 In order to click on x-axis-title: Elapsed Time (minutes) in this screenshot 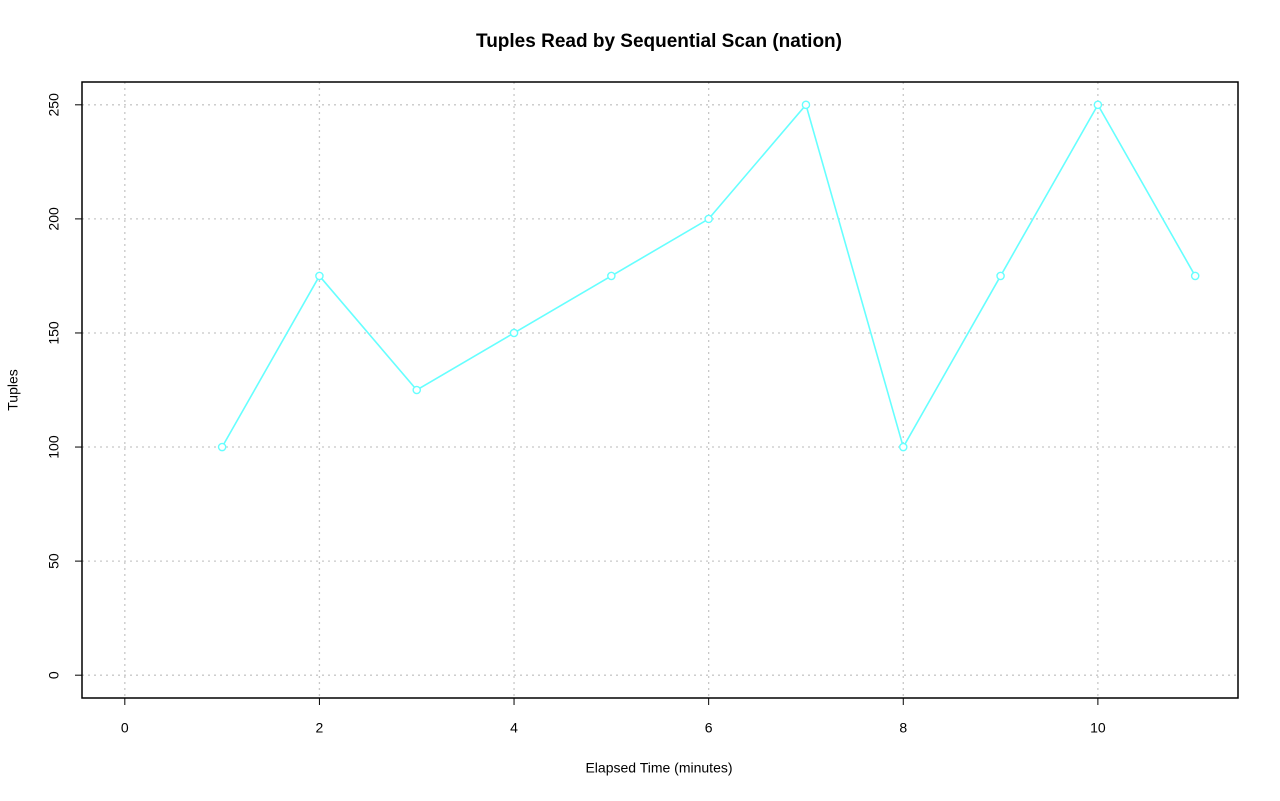, I will do `click(658, 768)`.